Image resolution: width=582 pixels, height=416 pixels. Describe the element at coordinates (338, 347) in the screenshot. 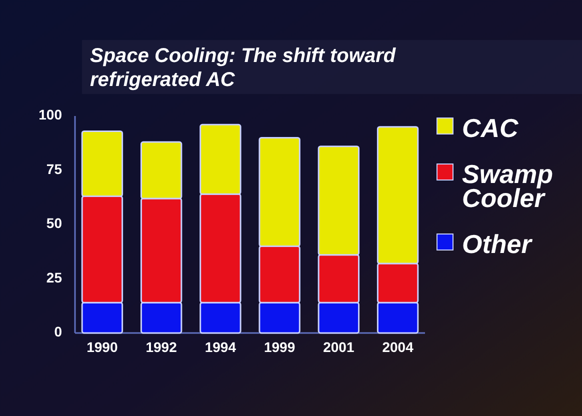

I see `x-tick-label: 2001` at that location.